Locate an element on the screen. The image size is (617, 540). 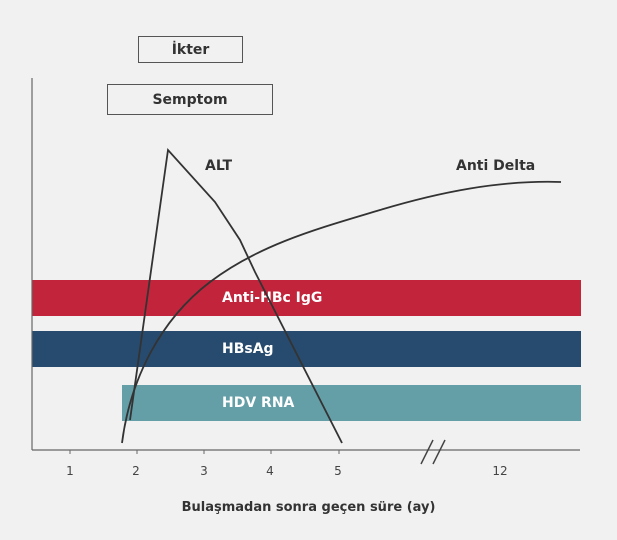
axis-break-mark is located at coordinates (433, 452).